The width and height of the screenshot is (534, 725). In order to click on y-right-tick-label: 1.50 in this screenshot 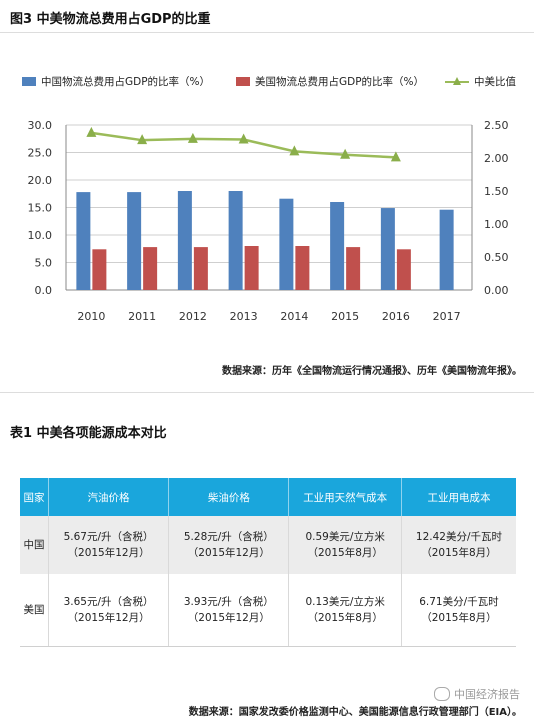, I will do `click(496, 191)`.